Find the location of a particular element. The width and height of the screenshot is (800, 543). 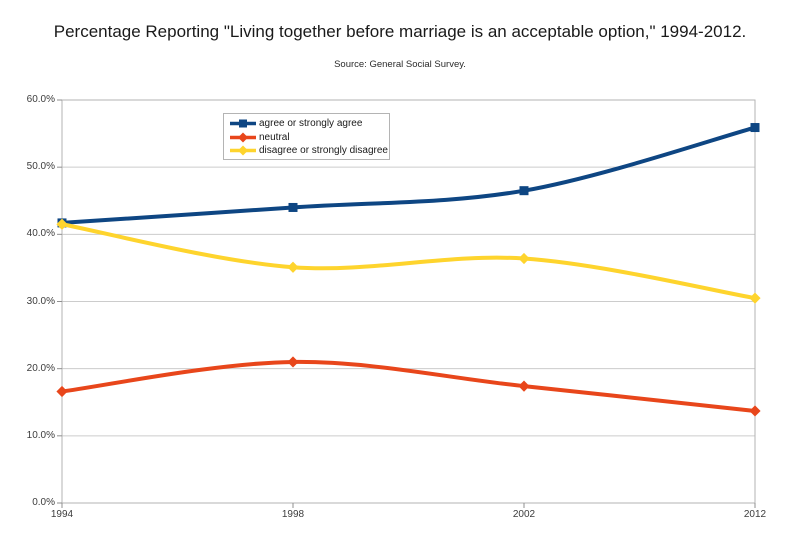

x-axis-tick-label: 1994 is located at coordinates (62, 514).